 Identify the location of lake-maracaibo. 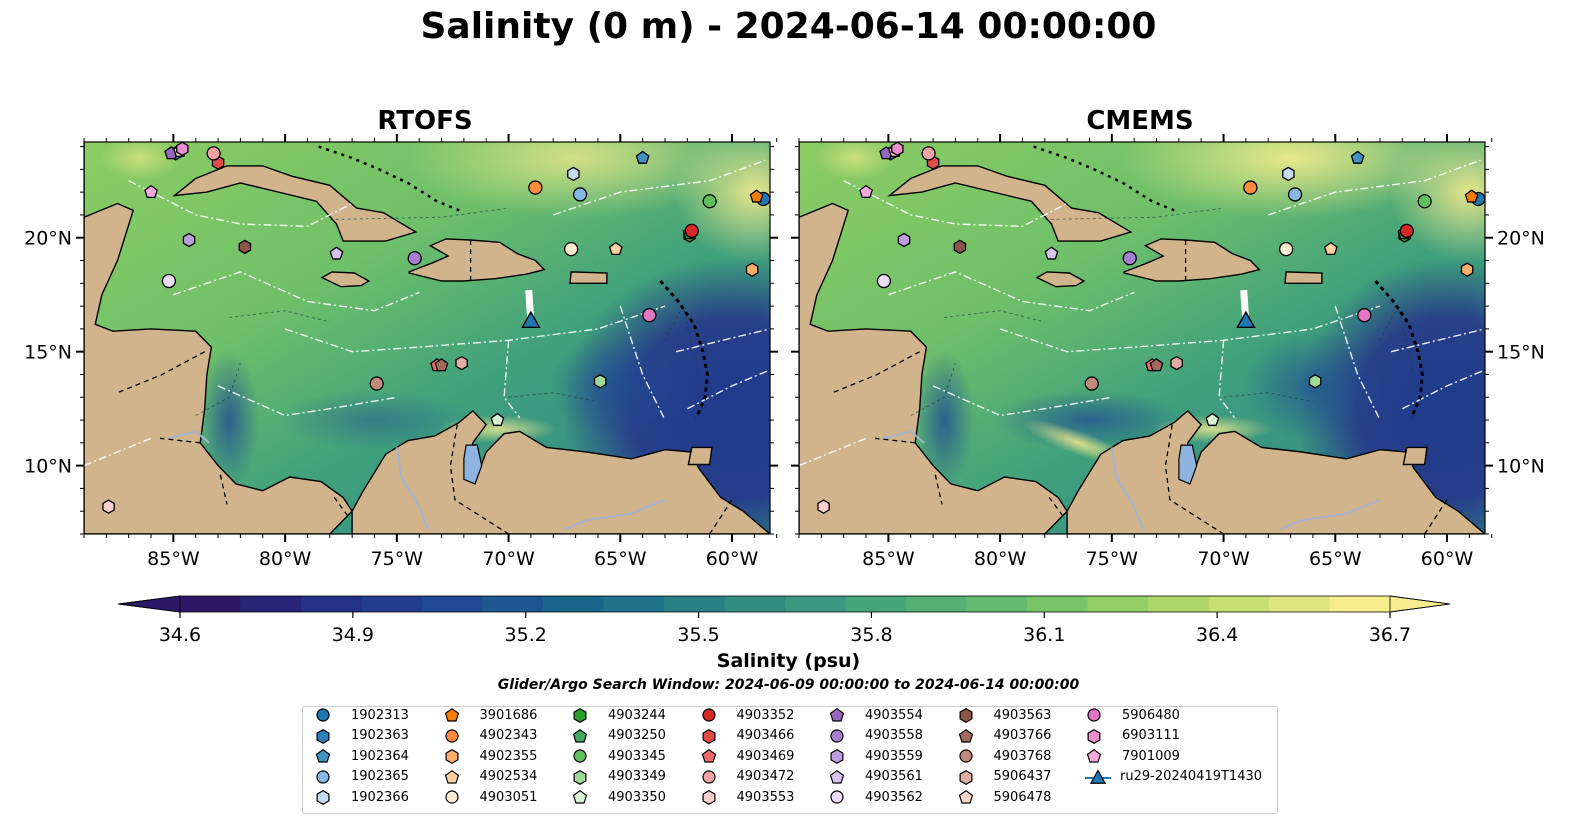
(473, 464).